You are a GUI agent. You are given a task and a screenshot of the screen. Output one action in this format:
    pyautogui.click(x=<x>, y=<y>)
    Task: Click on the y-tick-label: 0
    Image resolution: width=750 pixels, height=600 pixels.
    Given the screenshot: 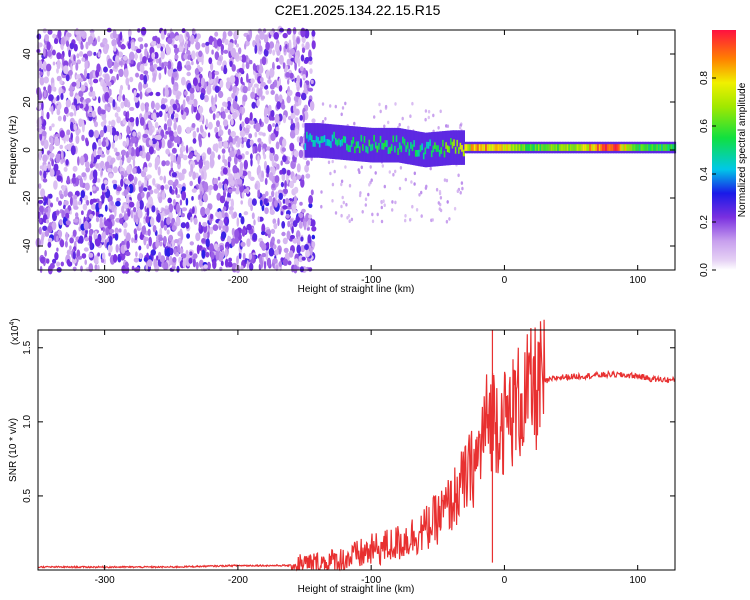 What is the action you would take?
    pyautogui.click(x=27, y=150)
    